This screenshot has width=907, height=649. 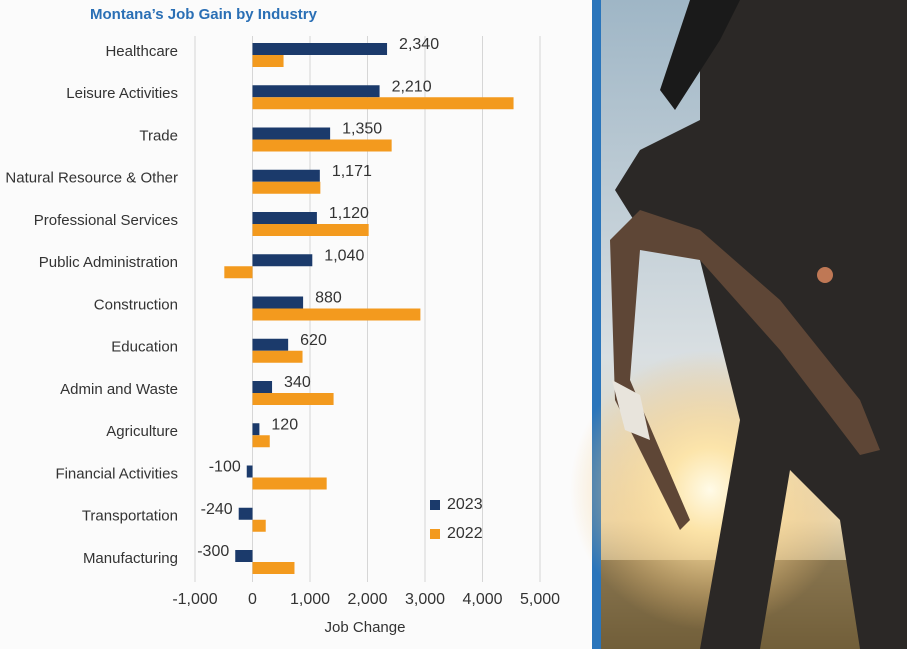 What do you see at coordinates (465, 504) in the screenshot?
I see `legend-label: 2023` at bounding box center [465, 504].